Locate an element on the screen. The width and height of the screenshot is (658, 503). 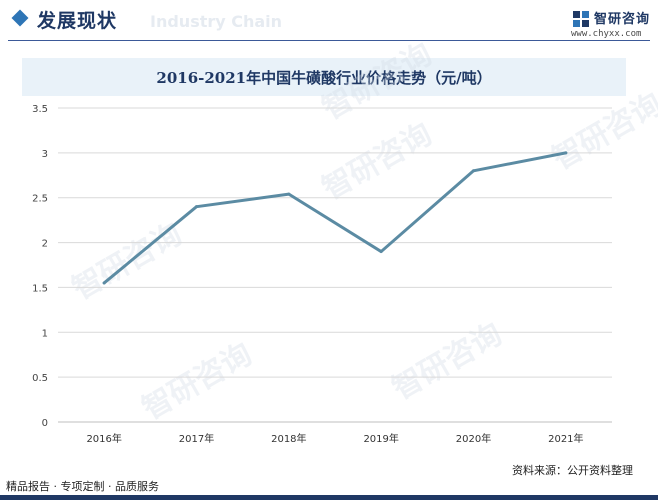
x-tick-label: 2021年 is located at coordinates (565, 438).